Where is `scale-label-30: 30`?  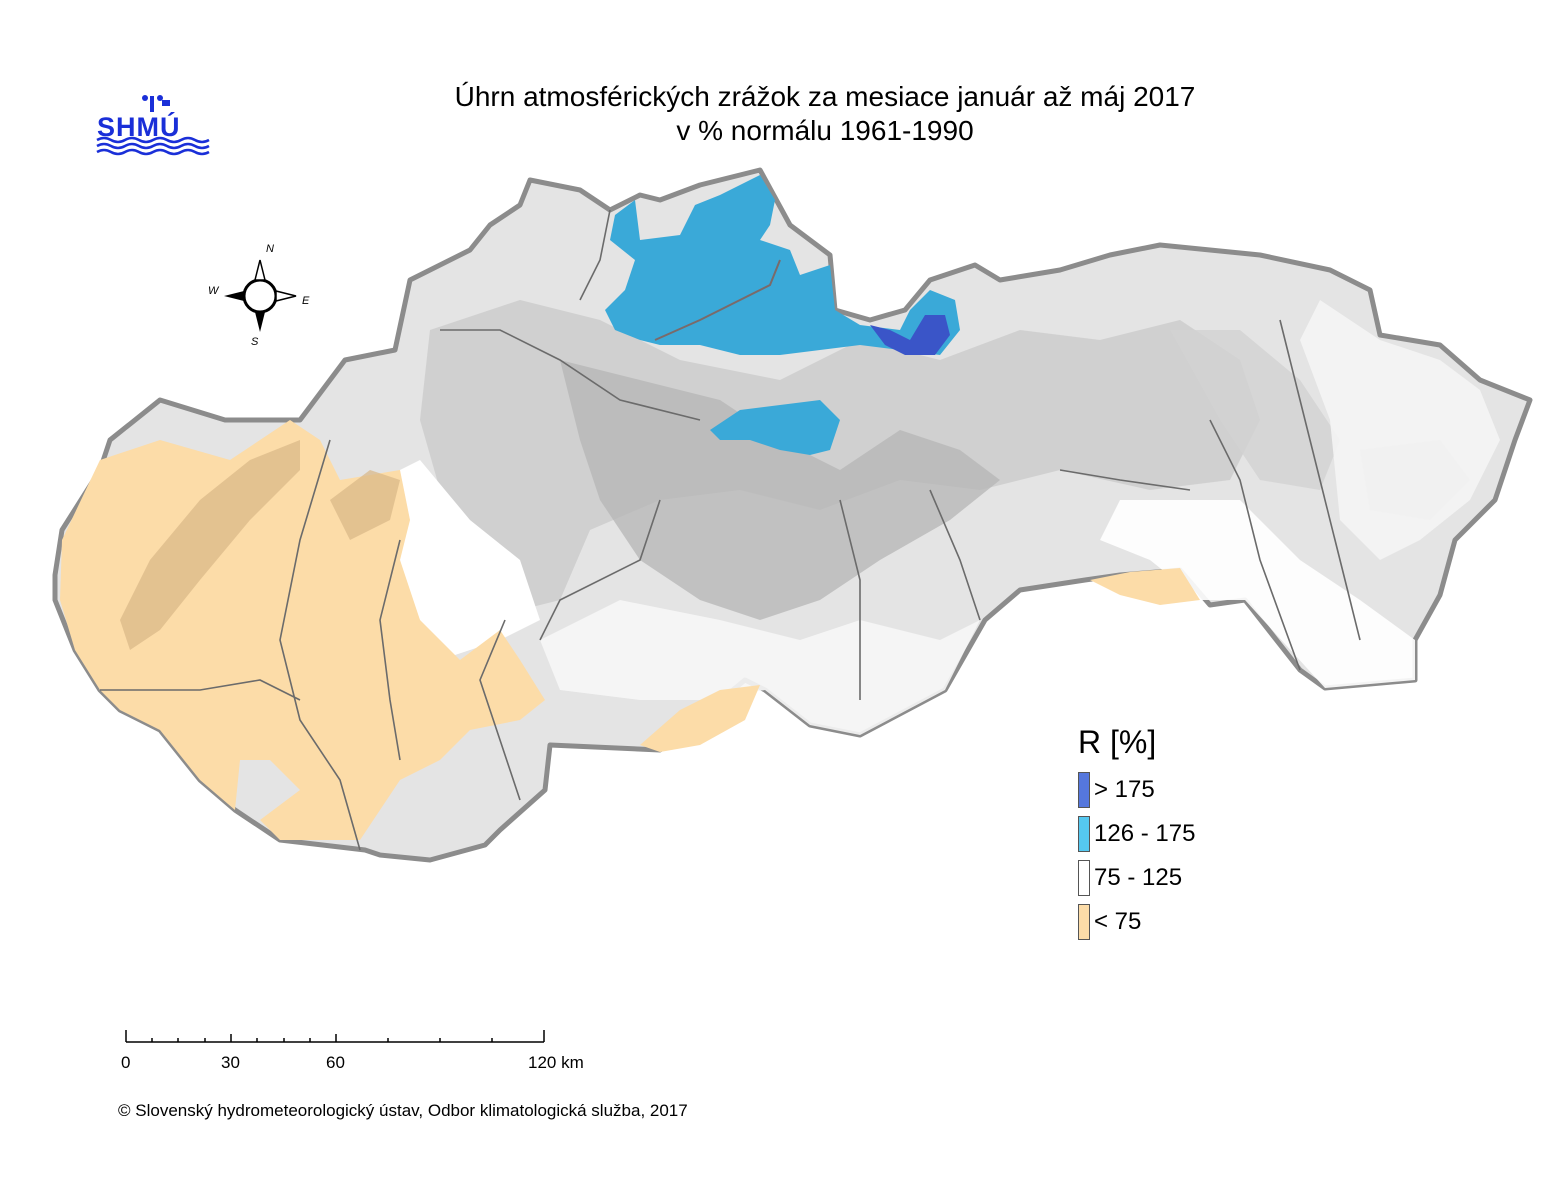
scale-label-30: 30 is located at coordinates (230, 1062).